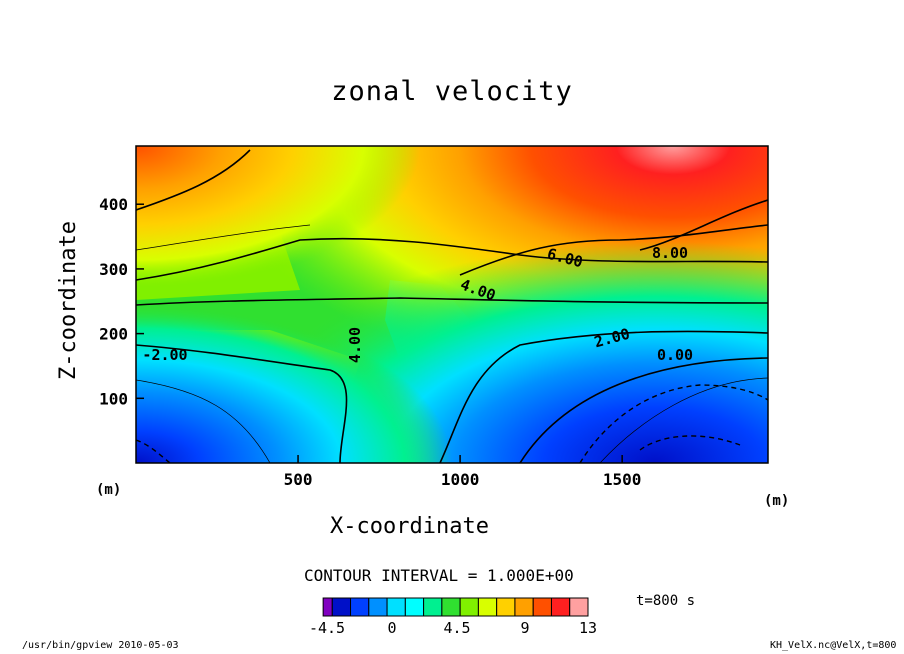  I want to click on contour-labels: -2.00 4.004.006.00 8.002.000.00, so click(417, 304).